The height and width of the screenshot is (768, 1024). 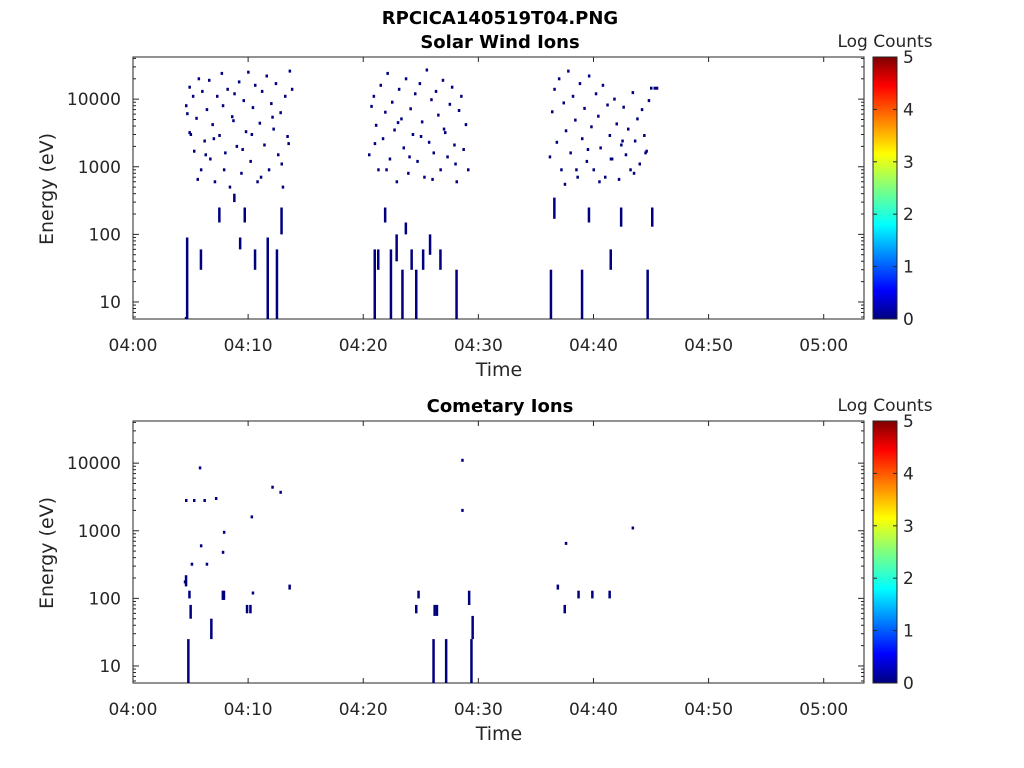 I want to click on colorbar-tick-label: 2, so click(x=908, y=215).